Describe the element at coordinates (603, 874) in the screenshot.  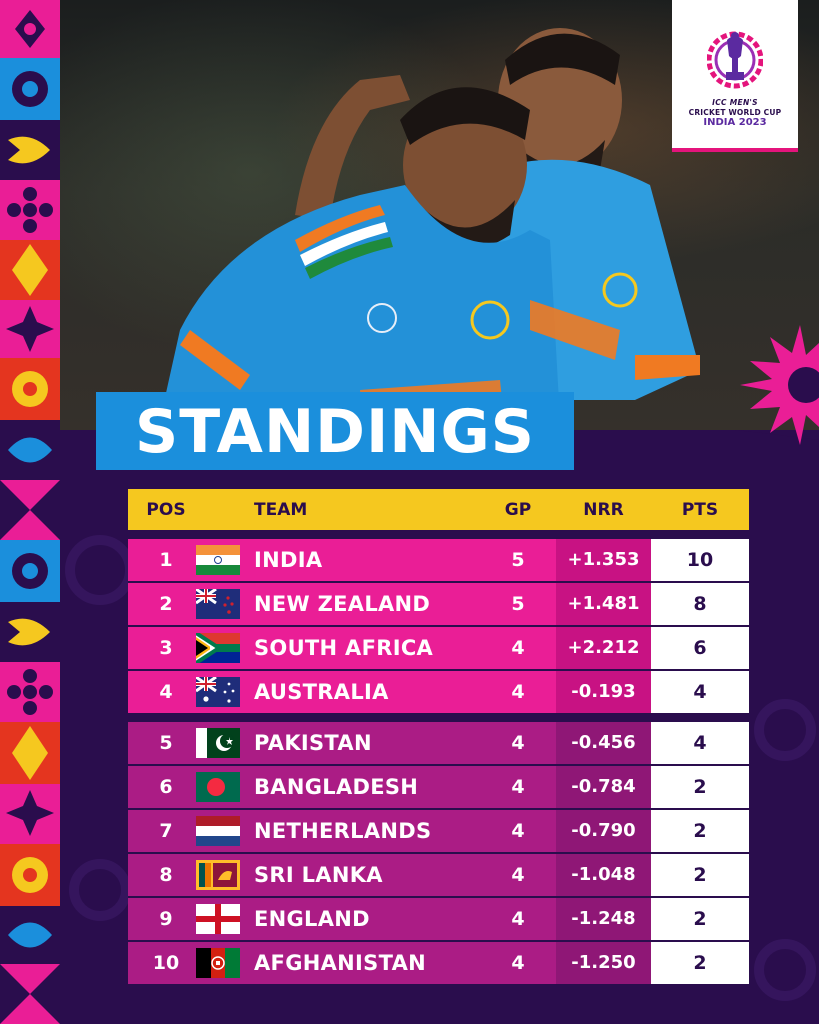
I see `row-nrr: -1.048` at that location.